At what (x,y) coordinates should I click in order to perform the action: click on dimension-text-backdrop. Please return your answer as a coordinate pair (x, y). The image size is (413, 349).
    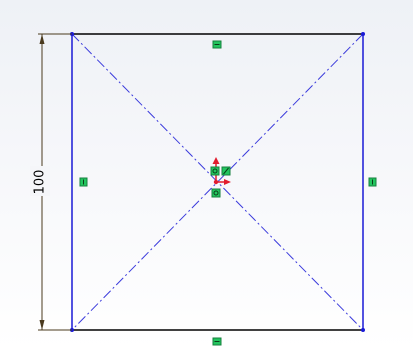
    Looking at the image, I should click on (40, 181).